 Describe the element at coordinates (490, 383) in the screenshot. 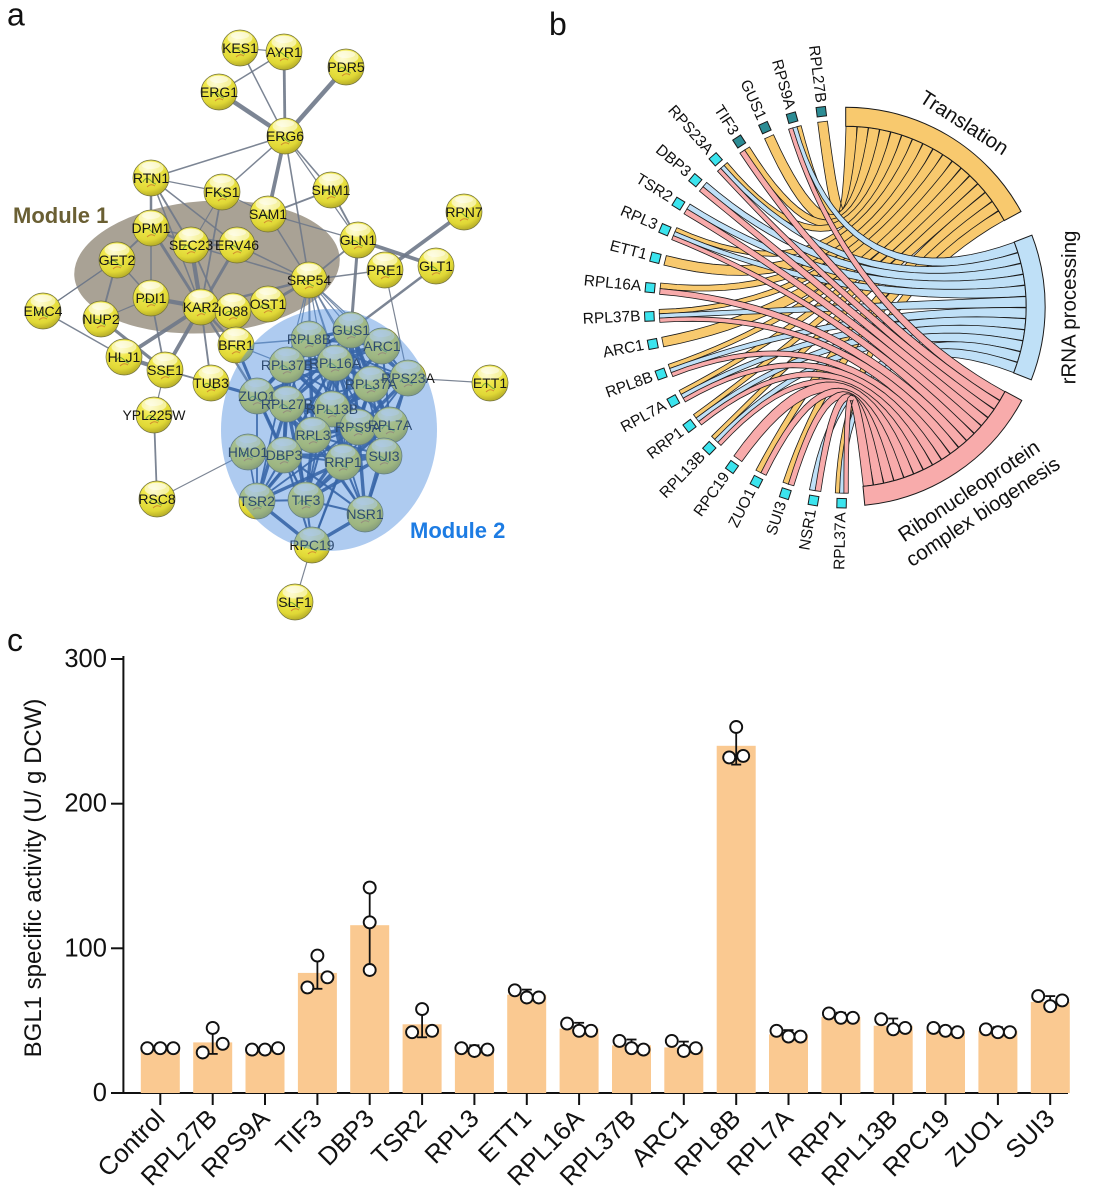

I see `svg-text: ETT1` at that location.